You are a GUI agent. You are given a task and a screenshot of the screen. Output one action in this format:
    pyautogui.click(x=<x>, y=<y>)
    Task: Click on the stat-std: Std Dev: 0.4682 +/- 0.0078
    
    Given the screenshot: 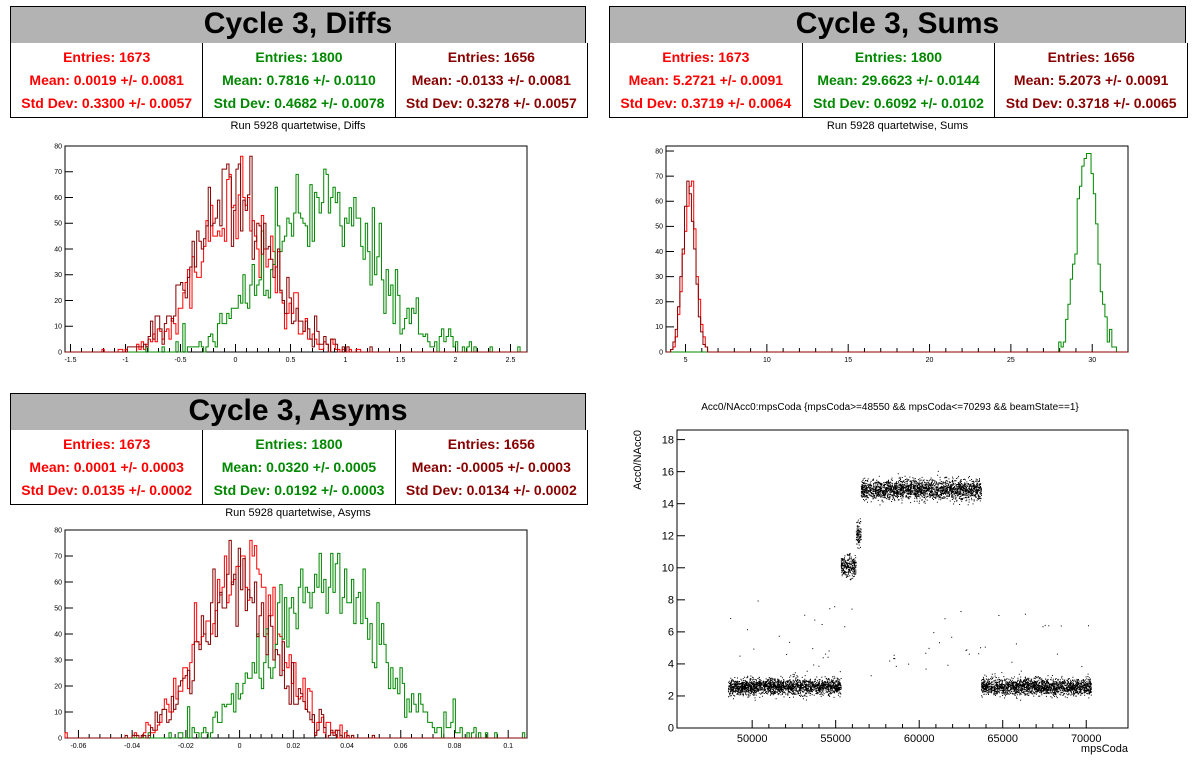 What is the action you would take?
    pyautogui.click(x=299, y=103)
    